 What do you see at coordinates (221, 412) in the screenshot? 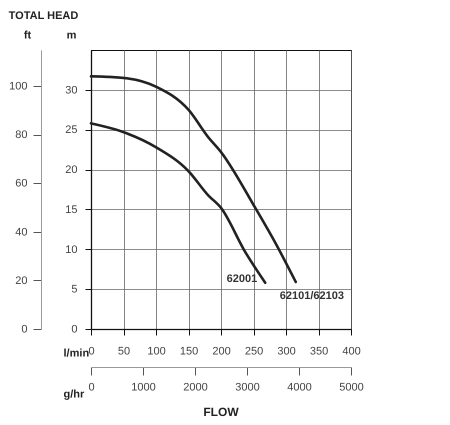
I see `text: FLOW` at bounding box center [221, 412].